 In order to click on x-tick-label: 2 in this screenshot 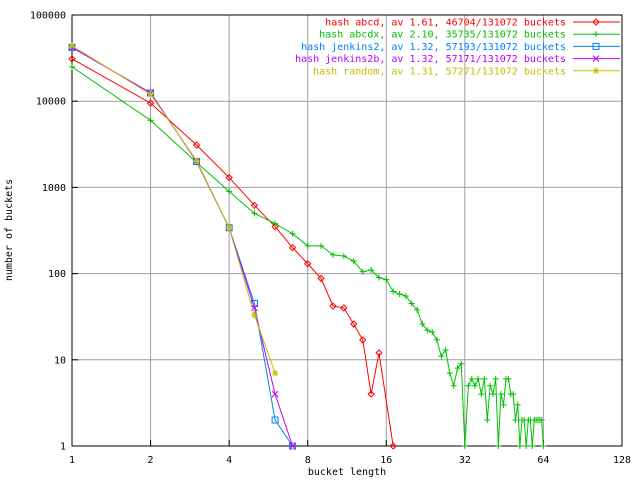, I will do `click(151, 460)`.